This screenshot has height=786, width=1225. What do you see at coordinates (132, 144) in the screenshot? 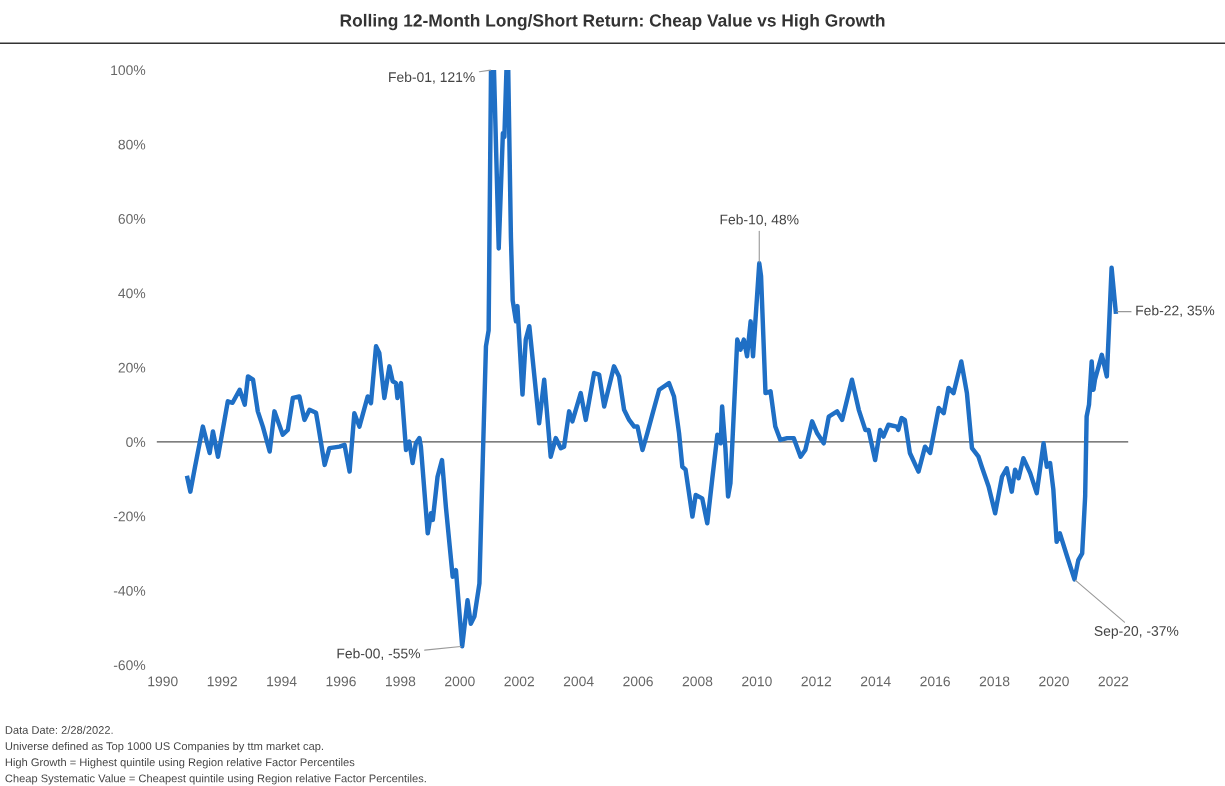
I see `y-tick-label: 80%` at bounding box center [132, 144].